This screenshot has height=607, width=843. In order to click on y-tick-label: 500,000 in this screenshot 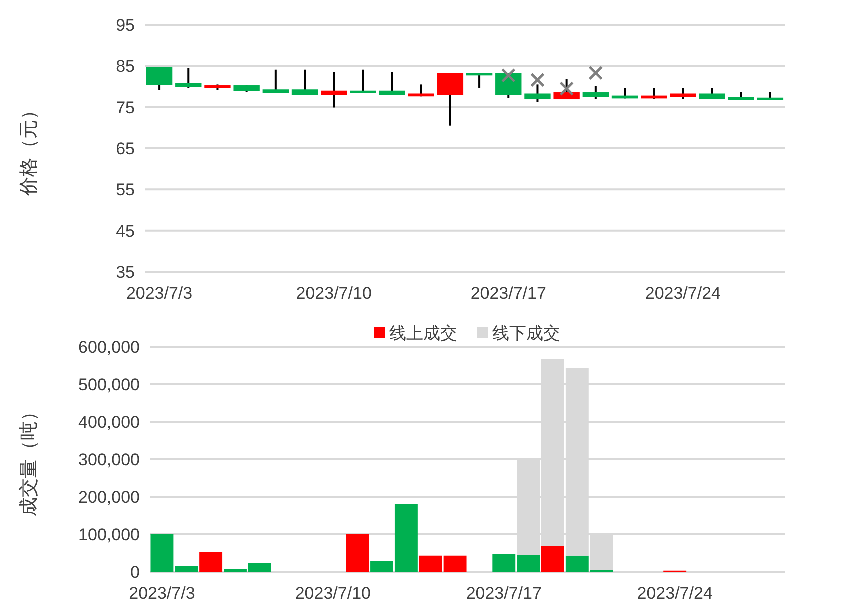, I will do `click(109, 385)`.